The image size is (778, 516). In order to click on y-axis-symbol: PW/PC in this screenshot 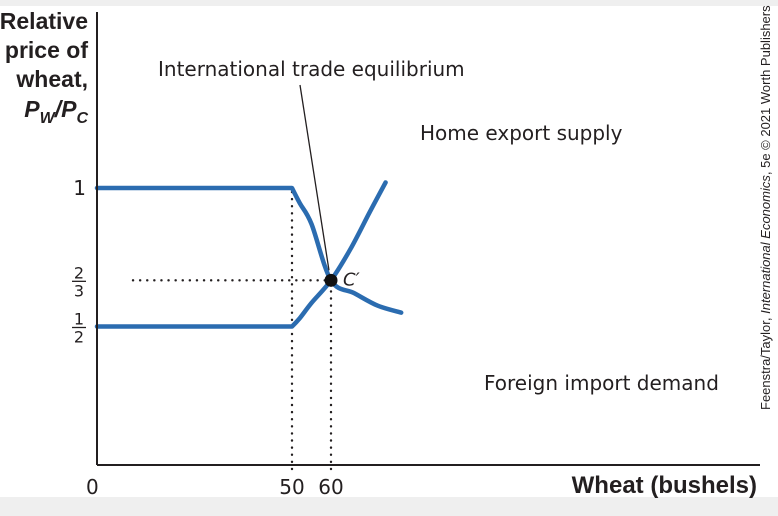, I will do `click(56, 111)`.